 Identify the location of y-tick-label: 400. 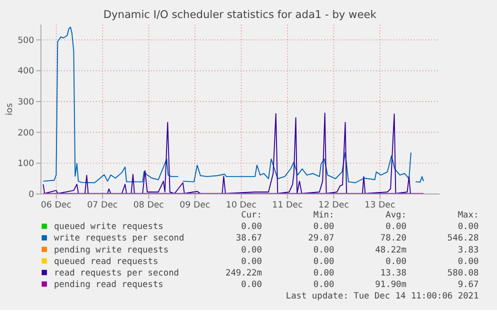
(26, 71).